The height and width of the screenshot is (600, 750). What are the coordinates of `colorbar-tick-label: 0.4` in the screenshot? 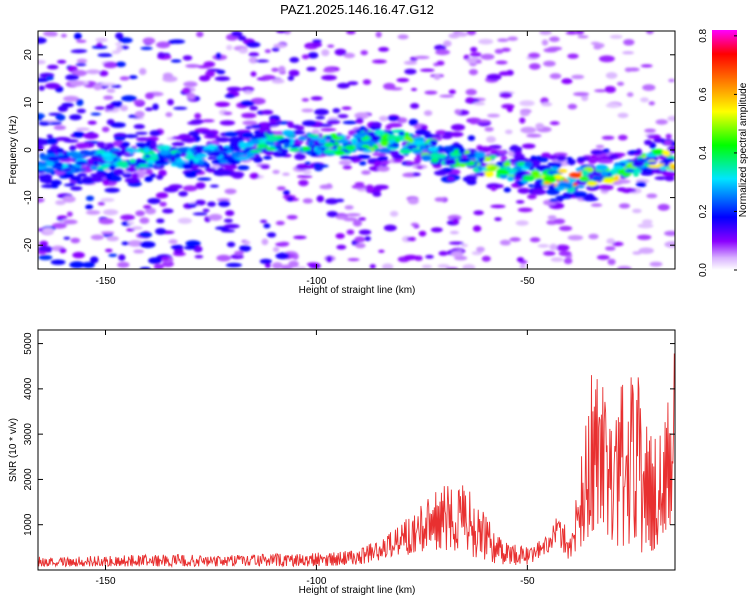 It's located at (703, 153).